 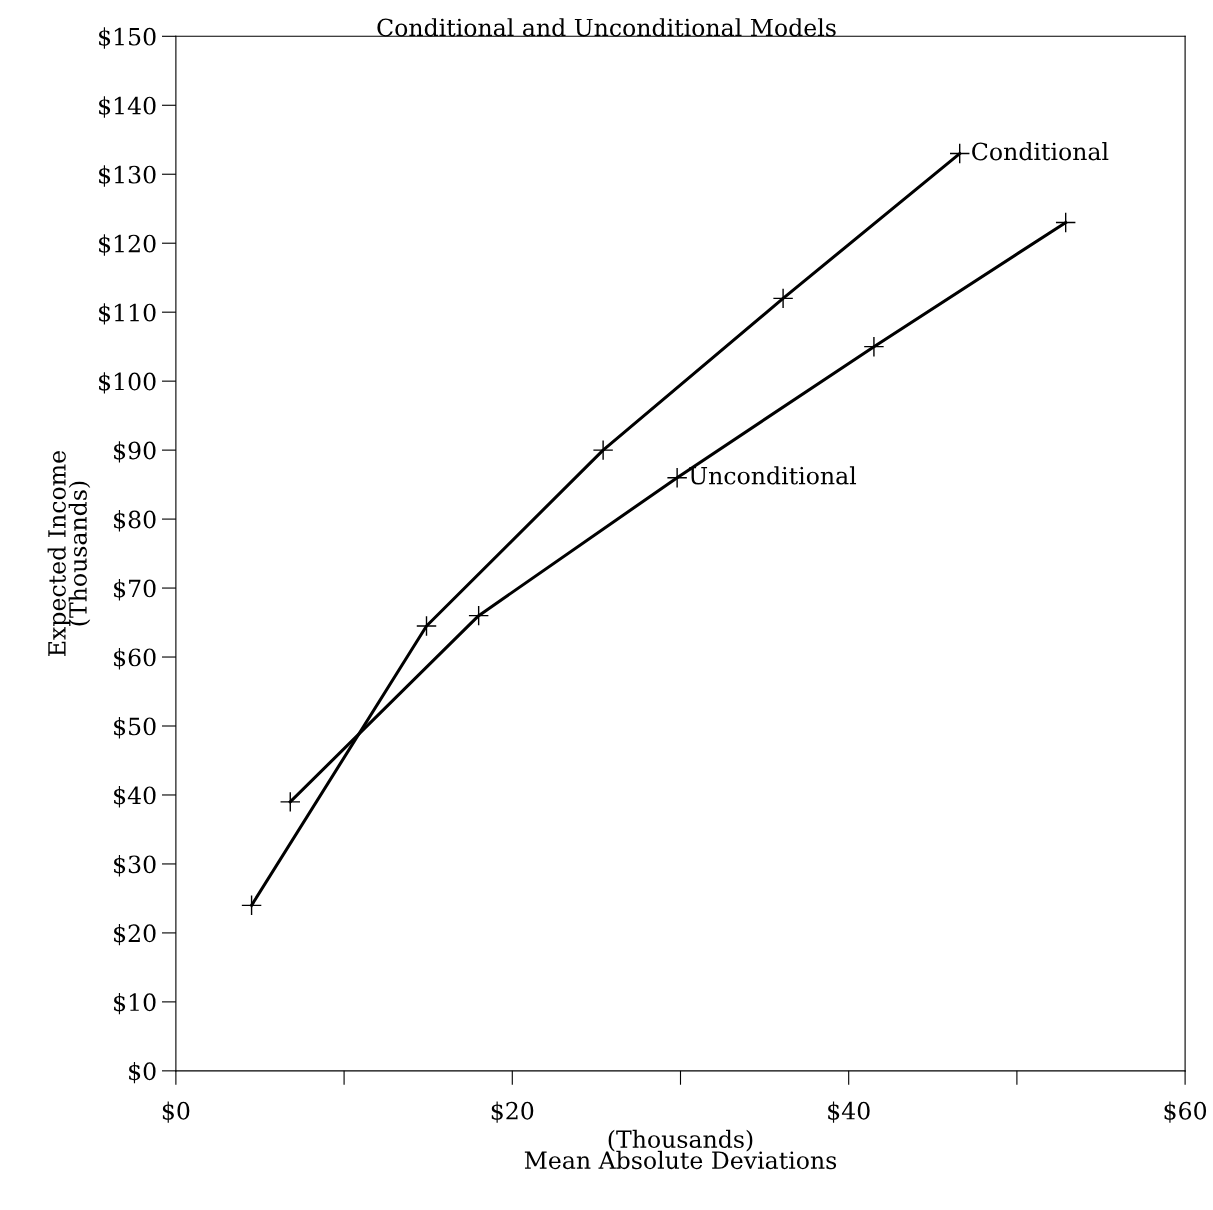 I want to click on x-tick-label: $0, so click(x=176, y=1112).